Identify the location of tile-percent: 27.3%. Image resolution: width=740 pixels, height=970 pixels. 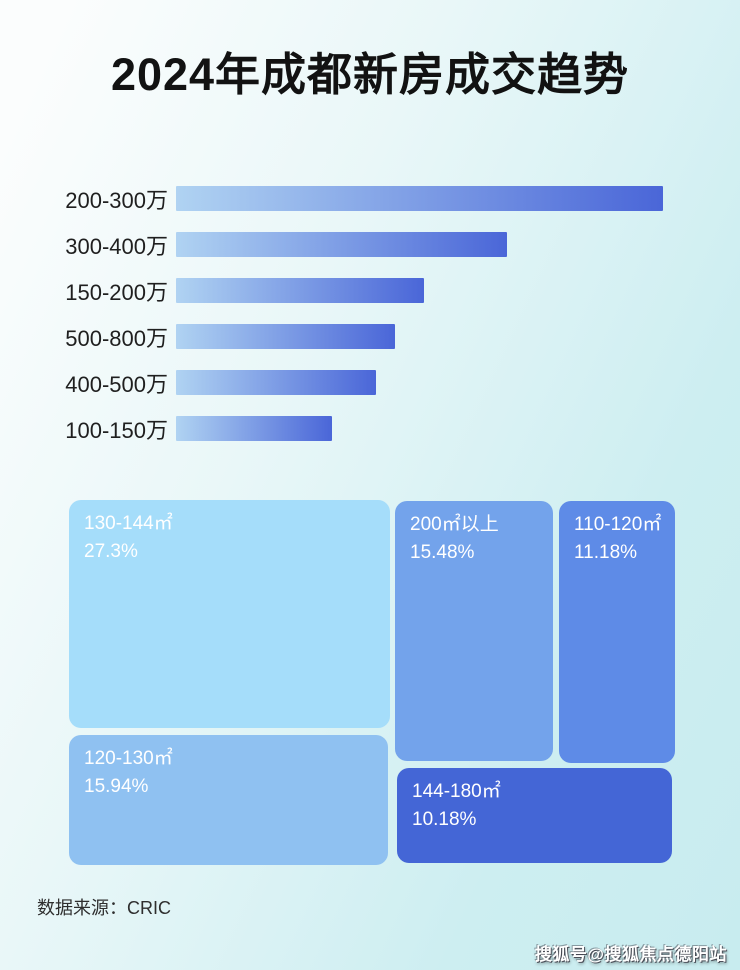
(111, 551).